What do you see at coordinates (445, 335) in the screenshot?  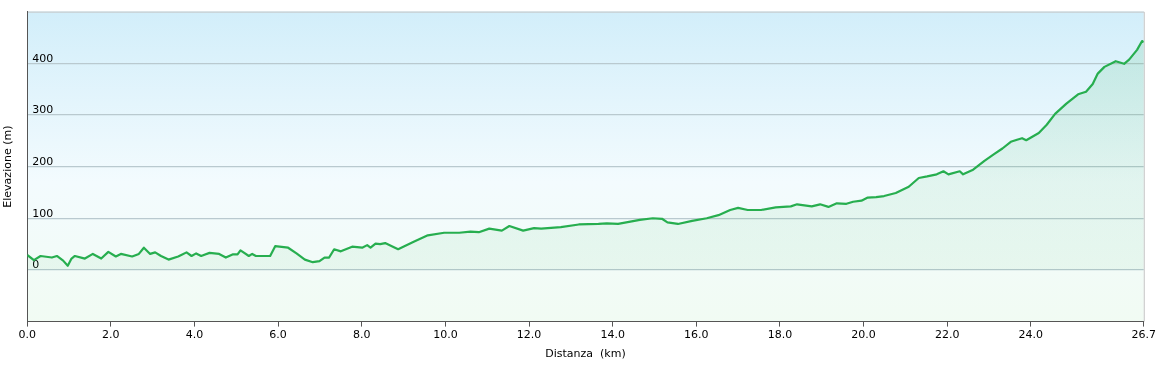 I see `x-tick-label: 10.0` at bounding box center [445, 335].